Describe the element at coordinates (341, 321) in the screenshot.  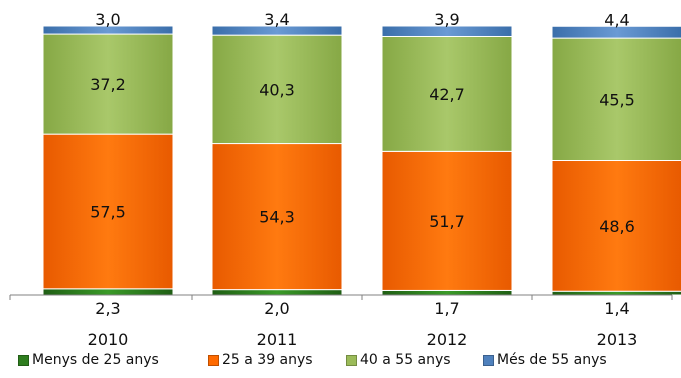
I see `x-axis: 2010 2011 2012 2013` at that location.